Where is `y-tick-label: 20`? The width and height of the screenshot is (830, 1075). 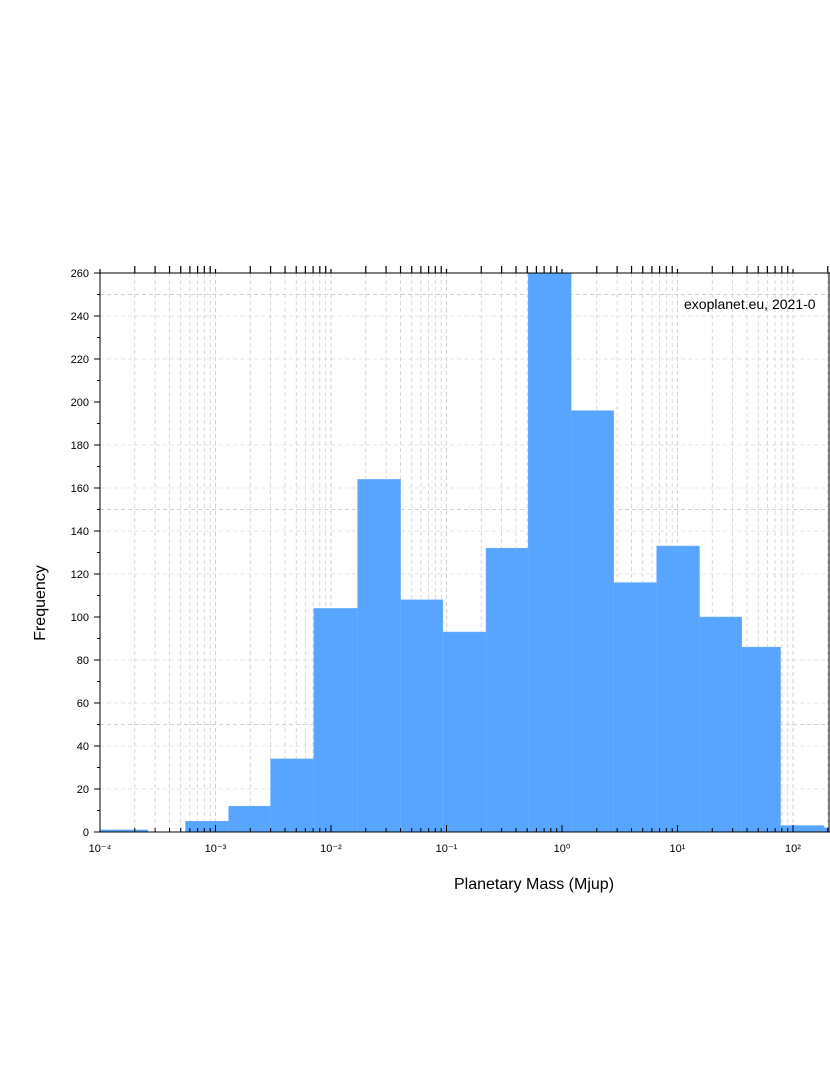 y-tick-label: 20 is located at coordinates (83, 790).